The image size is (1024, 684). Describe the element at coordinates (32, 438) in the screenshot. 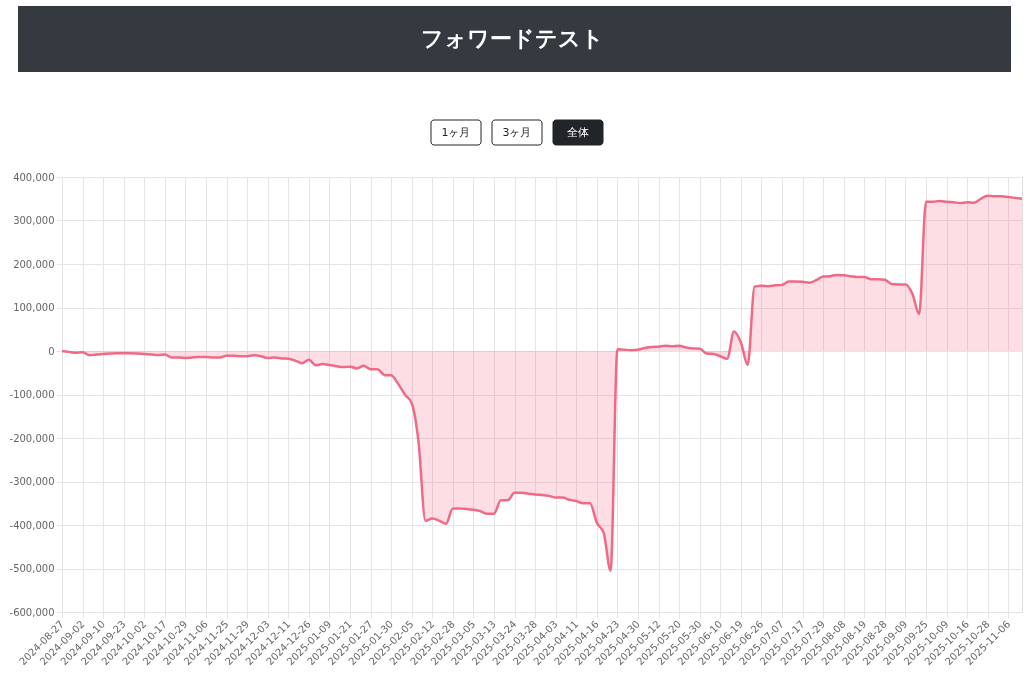

I see `y-tick-label: -200,000` at that location.